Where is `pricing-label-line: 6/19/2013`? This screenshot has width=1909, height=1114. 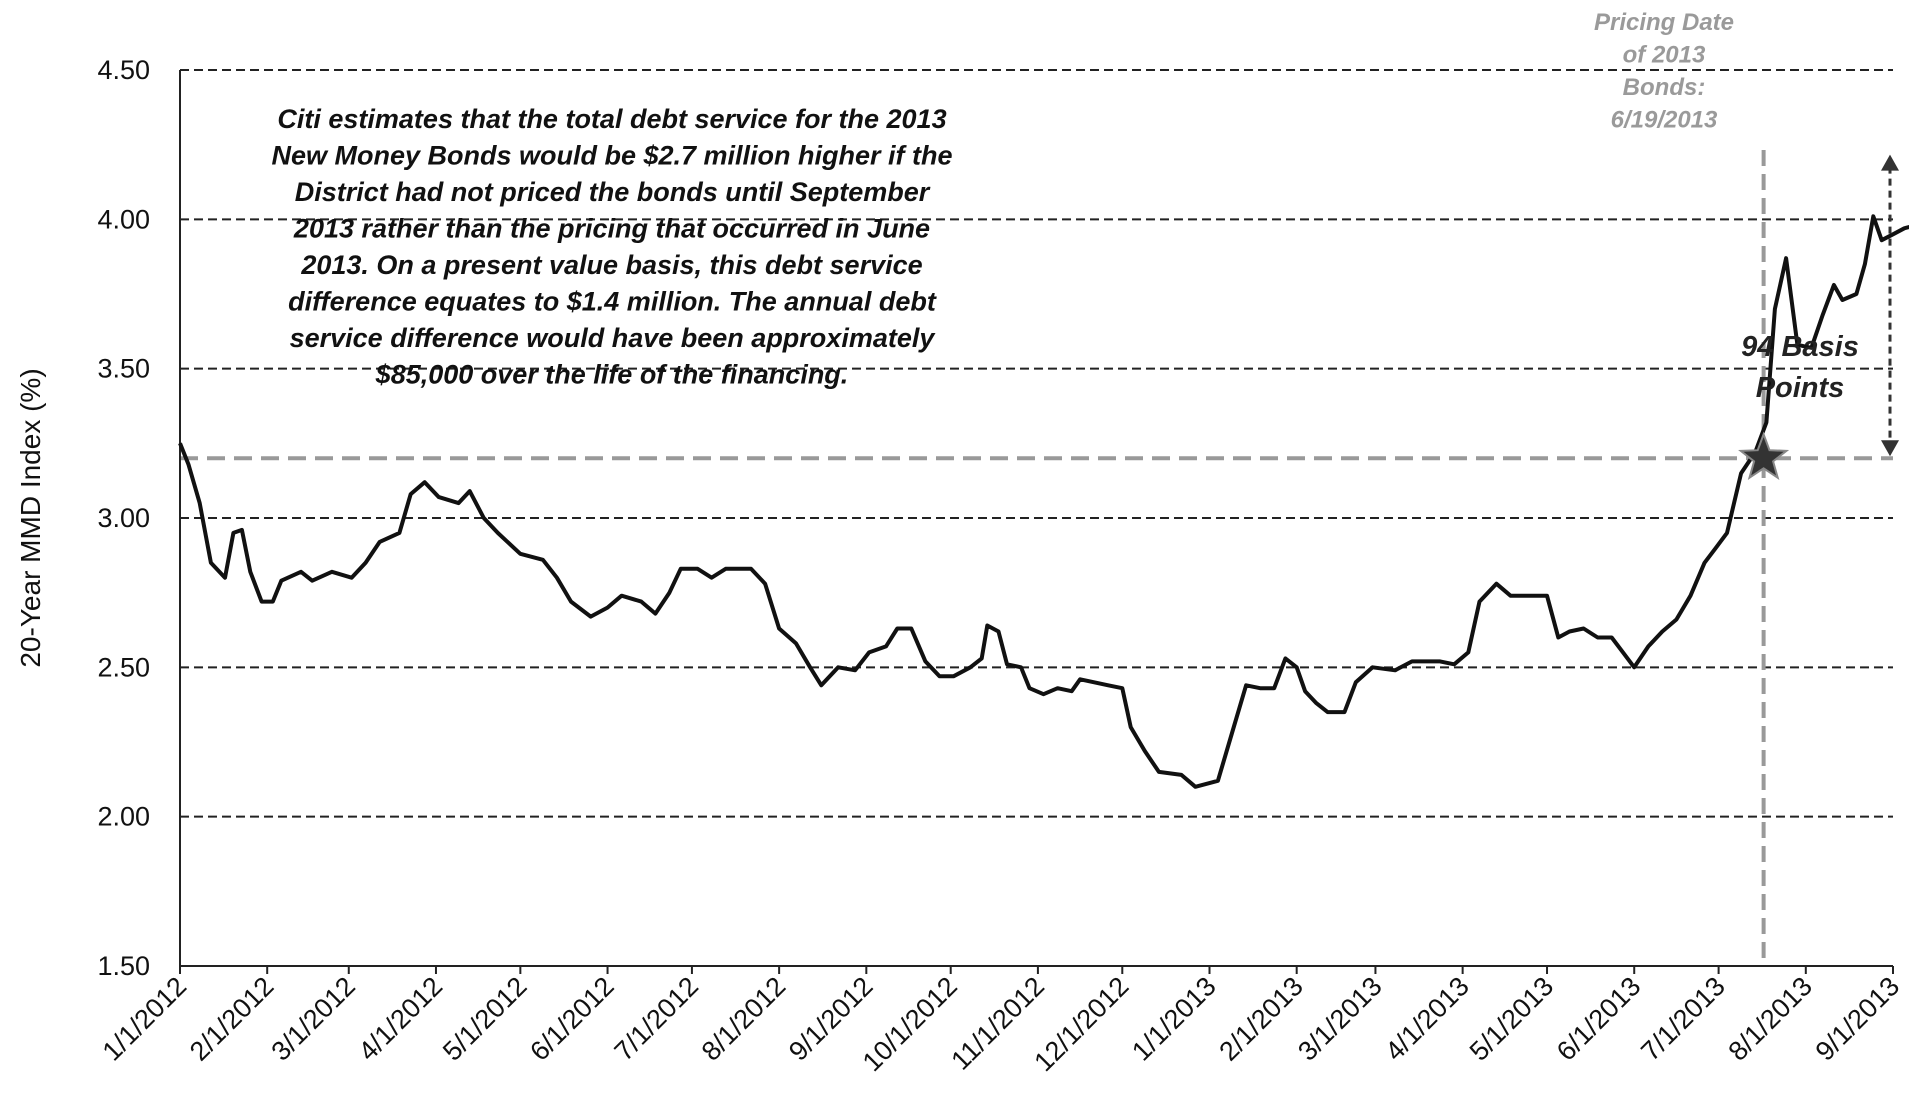
pricing-label-line: 6/19/2013 is located at coordinates (1664, 120).